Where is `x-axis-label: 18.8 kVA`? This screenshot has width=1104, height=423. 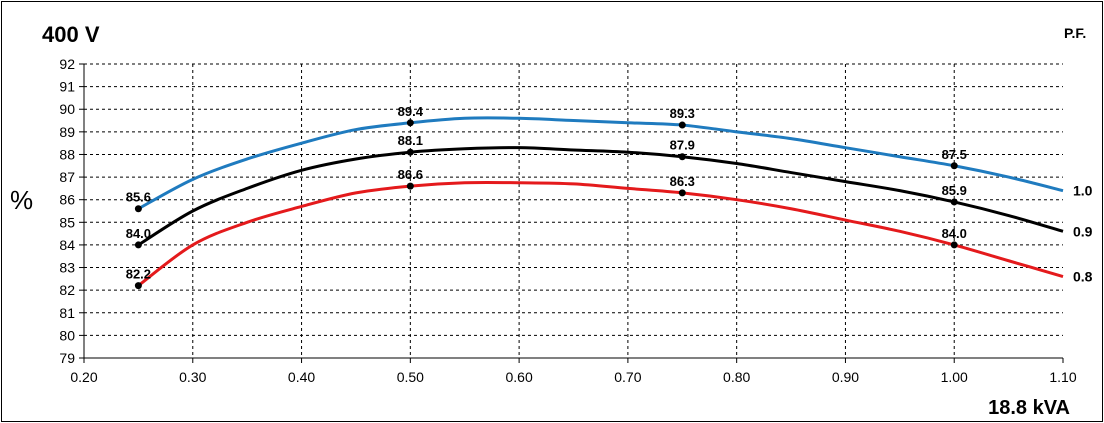 x-axis-label: 18.8 kVA is located at coordinates (1029, 408).